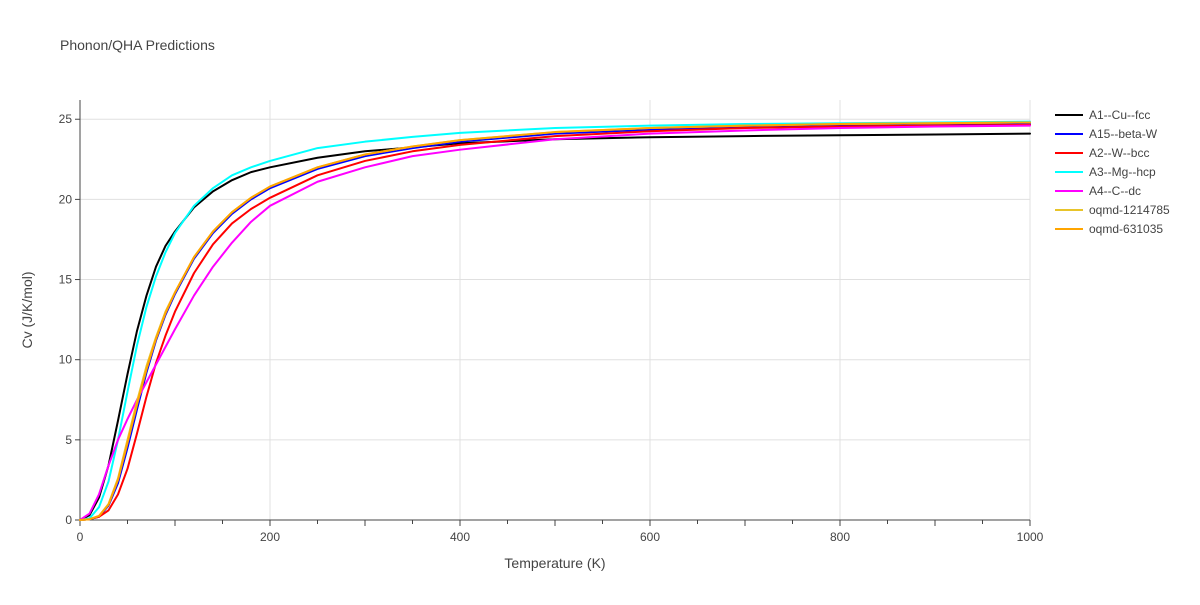 The image size is (1200, 605). I want to click on legend-item: oqmd-631035, so click(1109, 229).